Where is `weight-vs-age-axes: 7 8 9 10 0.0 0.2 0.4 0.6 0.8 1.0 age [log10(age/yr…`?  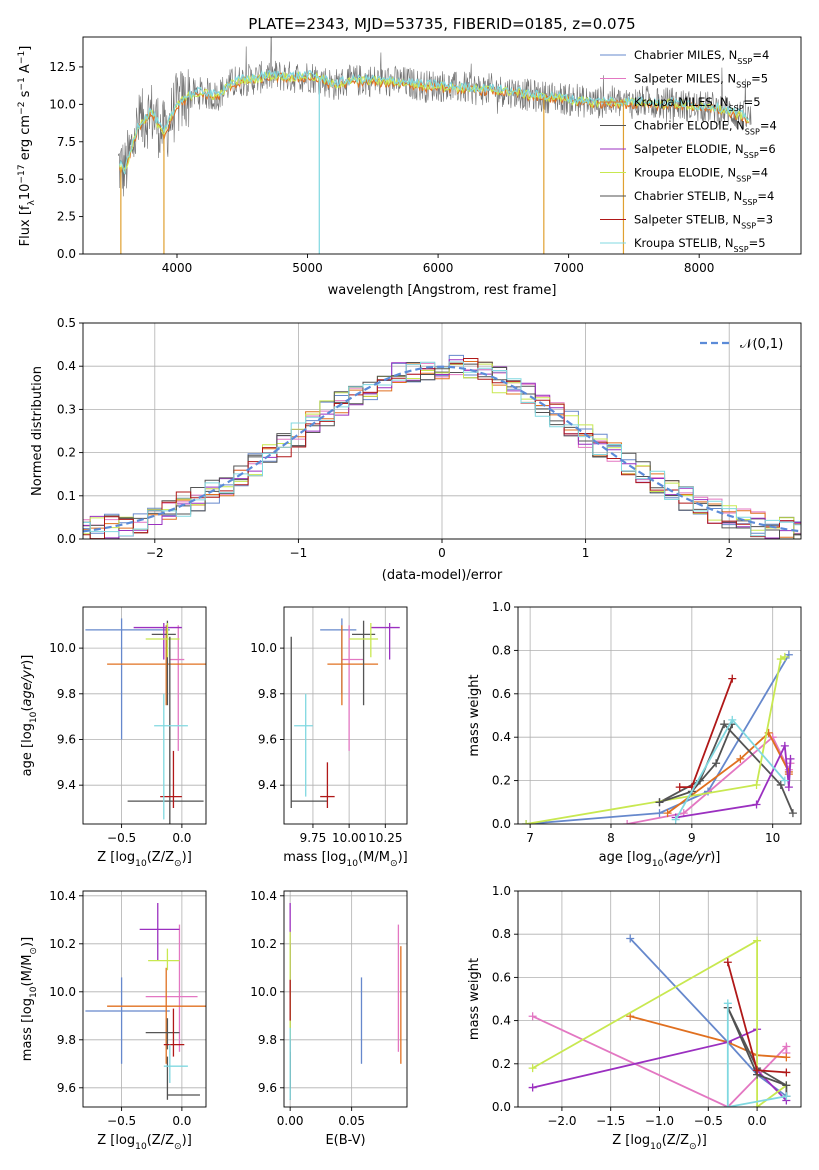 weight-vs-age-axes: 7 8 9 10 0.0 0.2 0.4 0.6 0.8 1.0 age [log10(age/yr… is located at coordinates (634, 734).